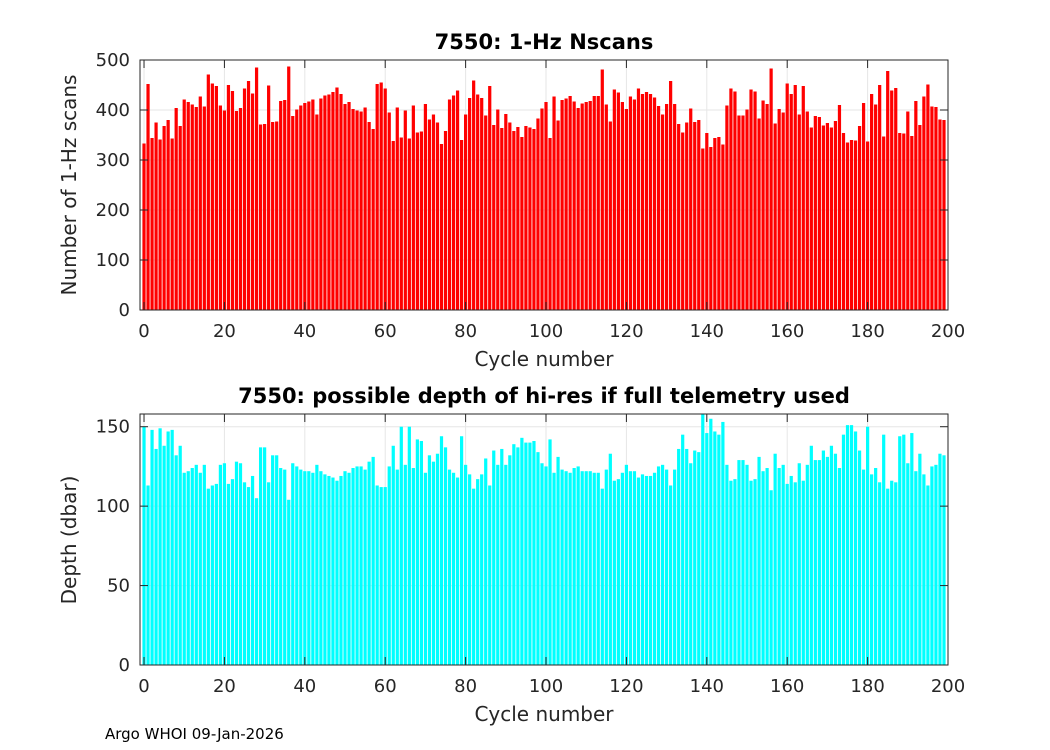  What do you see at coordinates (546, 331) in the screenshot?
I see `x-tick-label: 100` at bounding box center [546, 331].